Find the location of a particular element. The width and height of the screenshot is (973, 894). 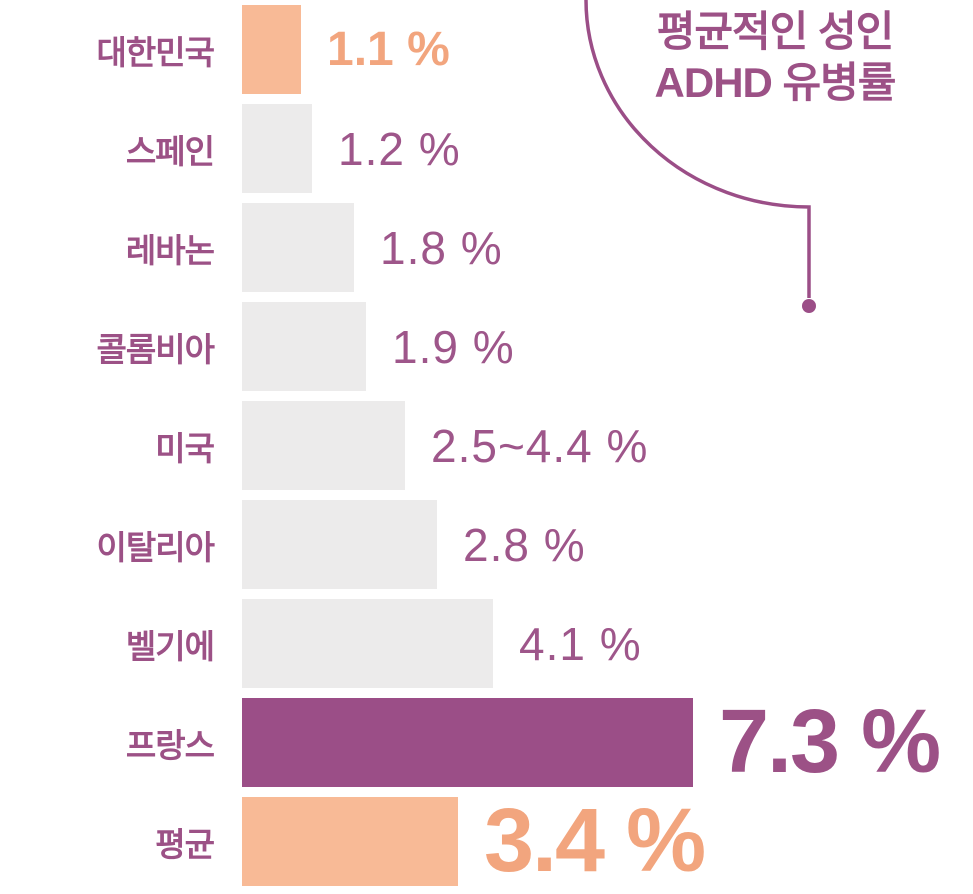

chart-row: 레바논 1.8 % is located at coordinates (486, 247).